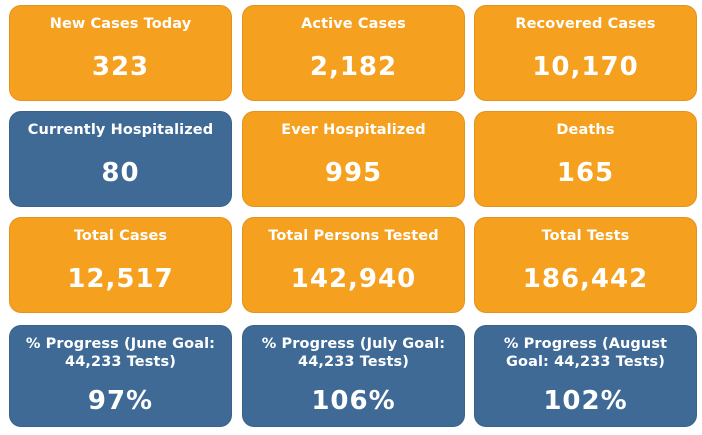  I want to click on kpi-card-total-tests: Total Tests 186,442, so click(585, 265).